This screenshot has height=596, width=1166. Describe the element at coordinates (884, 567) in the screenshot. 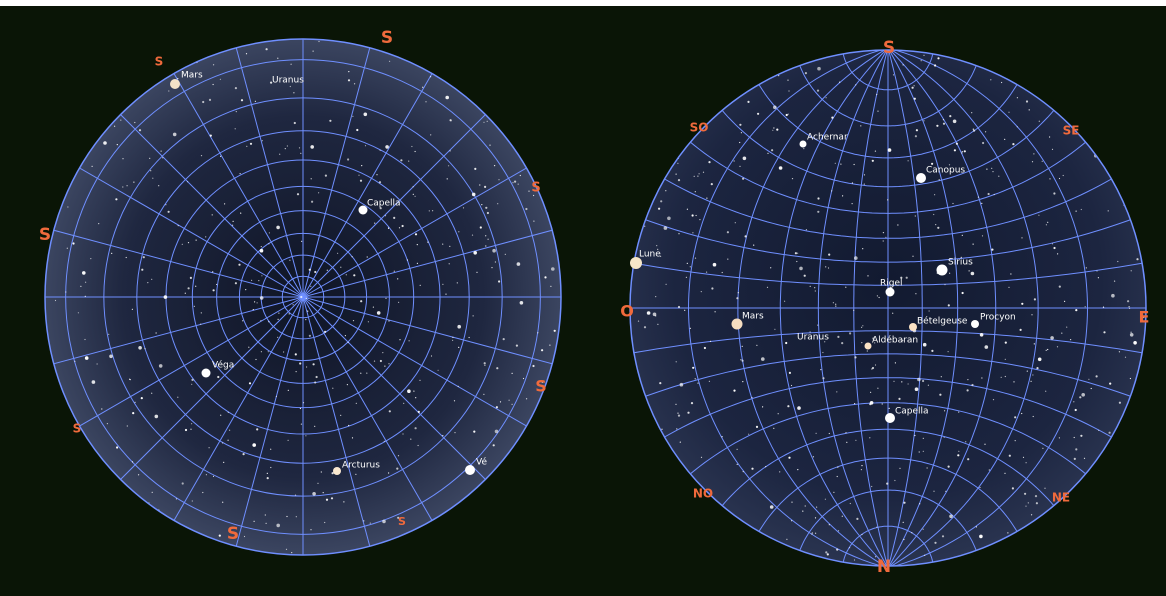

I see `cardinal-label: N` at that location.